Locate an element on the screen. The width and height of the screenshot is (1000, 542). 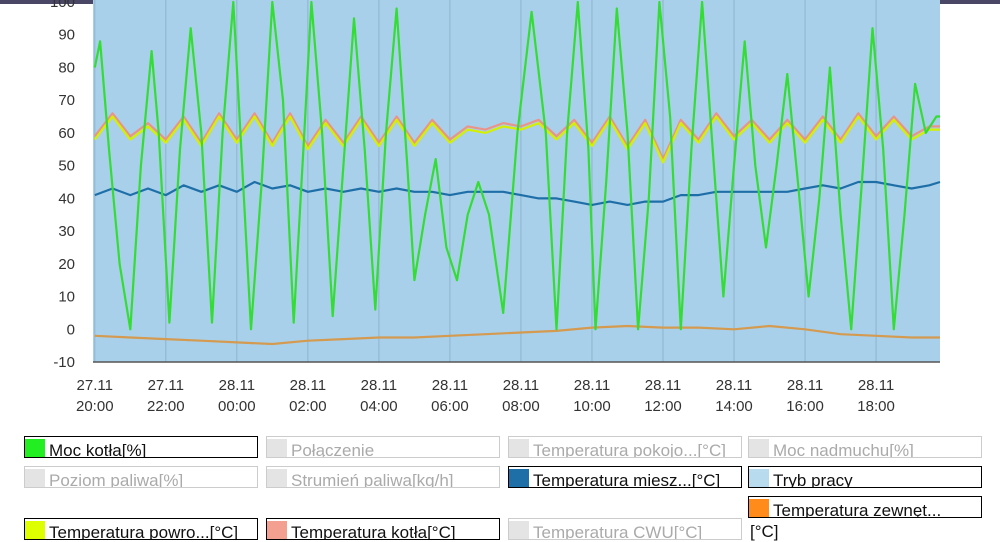
legend-item-moc-nadmuchu: Moc nadmuchu[%] is located at coordinates (865, 447).